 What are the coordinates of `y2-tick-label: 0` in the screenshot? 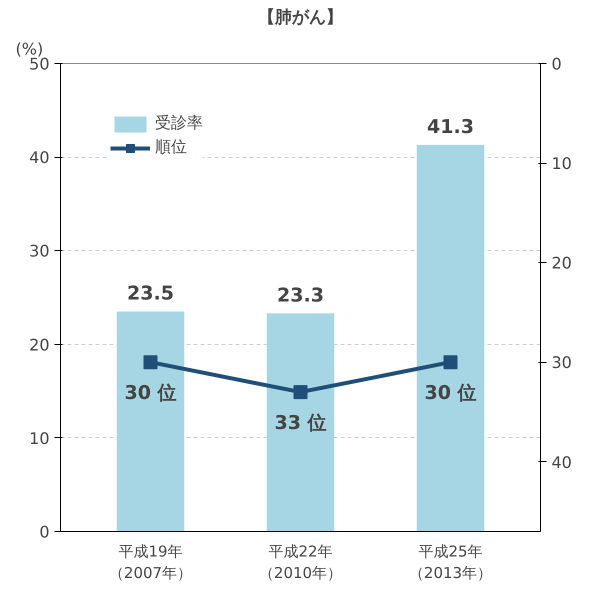 It's located at (557, 64).